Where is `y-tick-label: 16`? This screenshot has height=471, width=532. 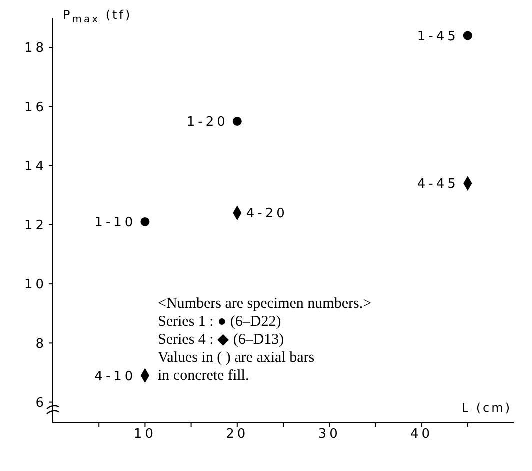 y-tick-label: 16 is located at coordinates (35, 108).